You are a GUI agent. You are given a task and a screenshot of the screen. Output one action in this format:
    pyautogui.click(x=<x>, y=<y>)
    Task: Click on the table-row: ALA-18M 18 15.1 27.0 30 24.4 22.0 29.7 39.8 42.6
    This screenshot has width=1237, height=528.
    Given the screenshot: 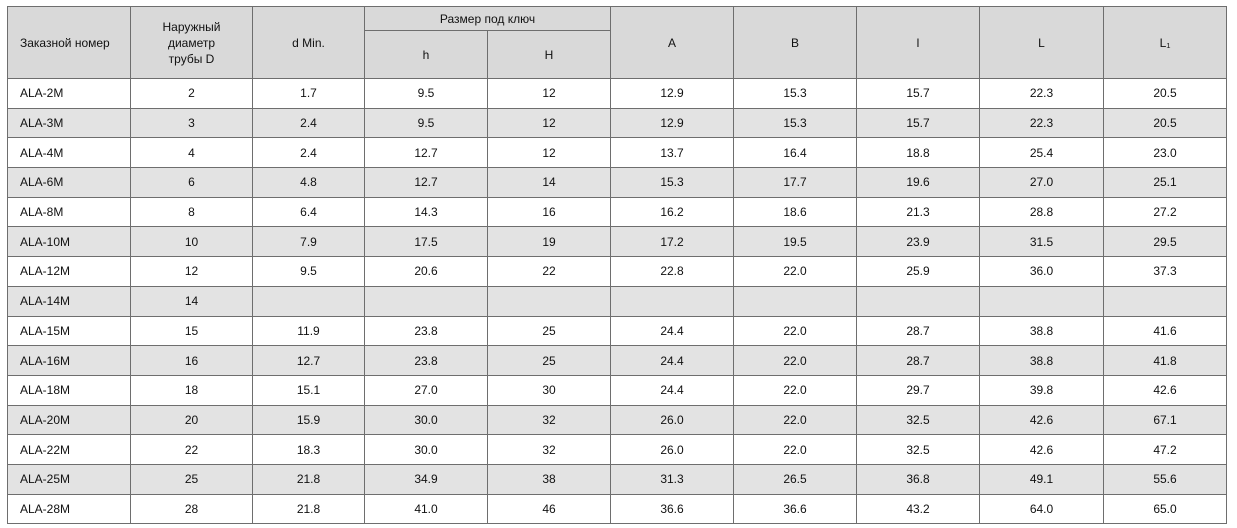 What is the action you would take?
    pyautogui.click(x=617, y=390)
    